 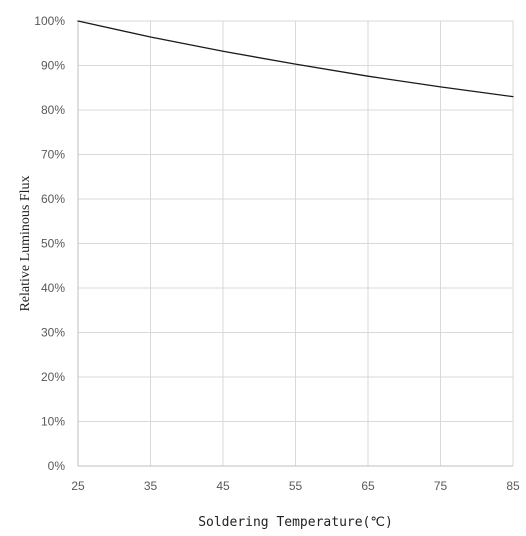 What do you see at coordinates (53, 155) in the screenshot?
I see `y-tick-label: 70%` at bounding box center [53, 155].